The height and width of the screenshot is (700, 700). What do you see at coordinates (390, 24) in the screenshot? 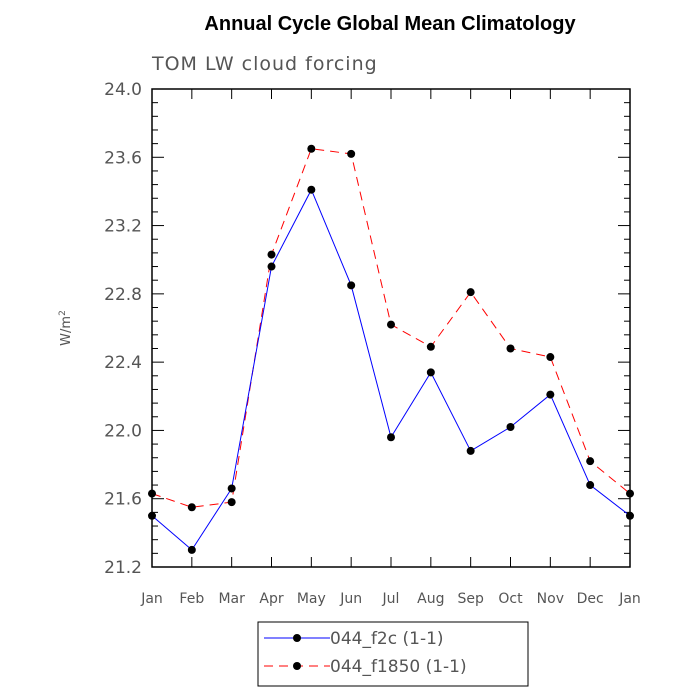
I see `chart-title: Annual Cycle Global Mean Climatology` at bounding box center [390, 24].